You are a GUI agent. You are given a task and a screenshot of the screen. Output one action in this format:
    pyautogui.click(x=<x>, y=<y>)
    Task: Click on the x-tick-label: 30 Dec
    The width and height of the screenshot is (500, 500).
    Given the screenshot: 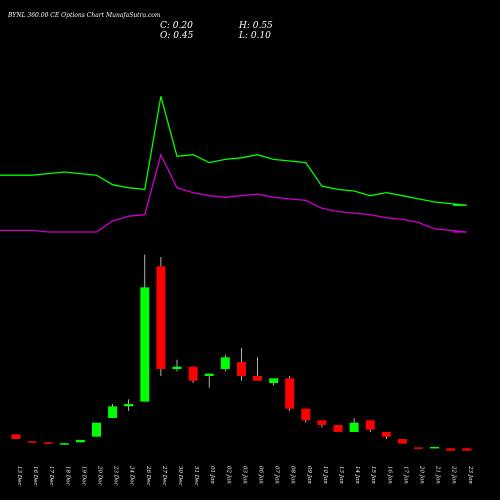 What is the action you would take?
    pyautogui.click(x=180, y=476)
    